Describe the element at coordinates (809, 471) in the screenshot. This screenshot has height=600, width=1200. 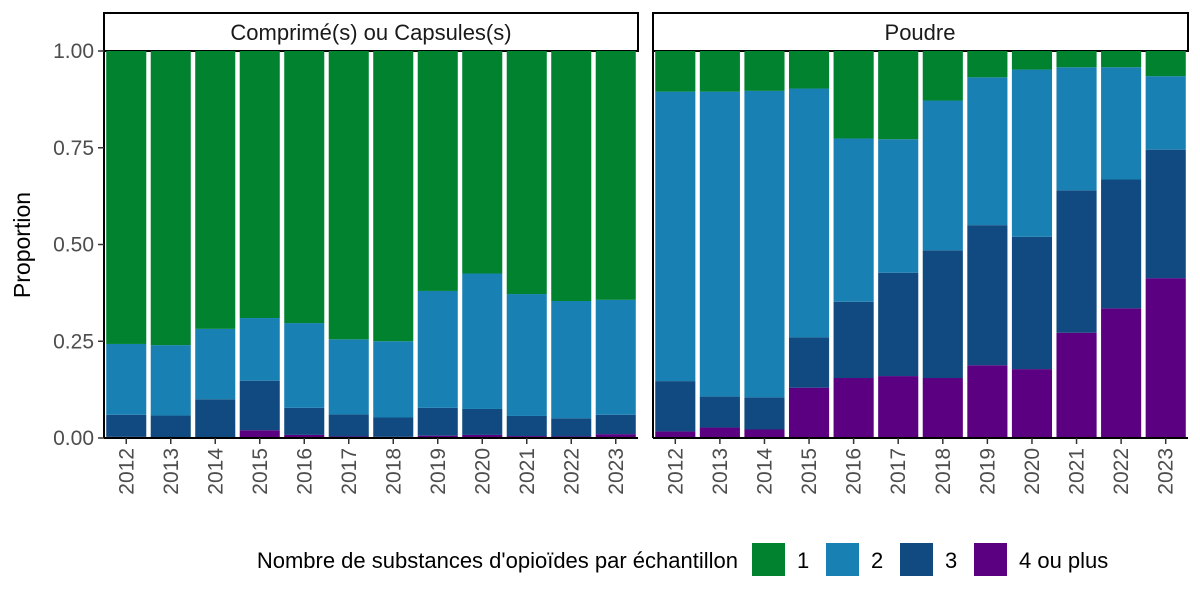
I see `x-tick-label-powder-2015: 2015` at that location.